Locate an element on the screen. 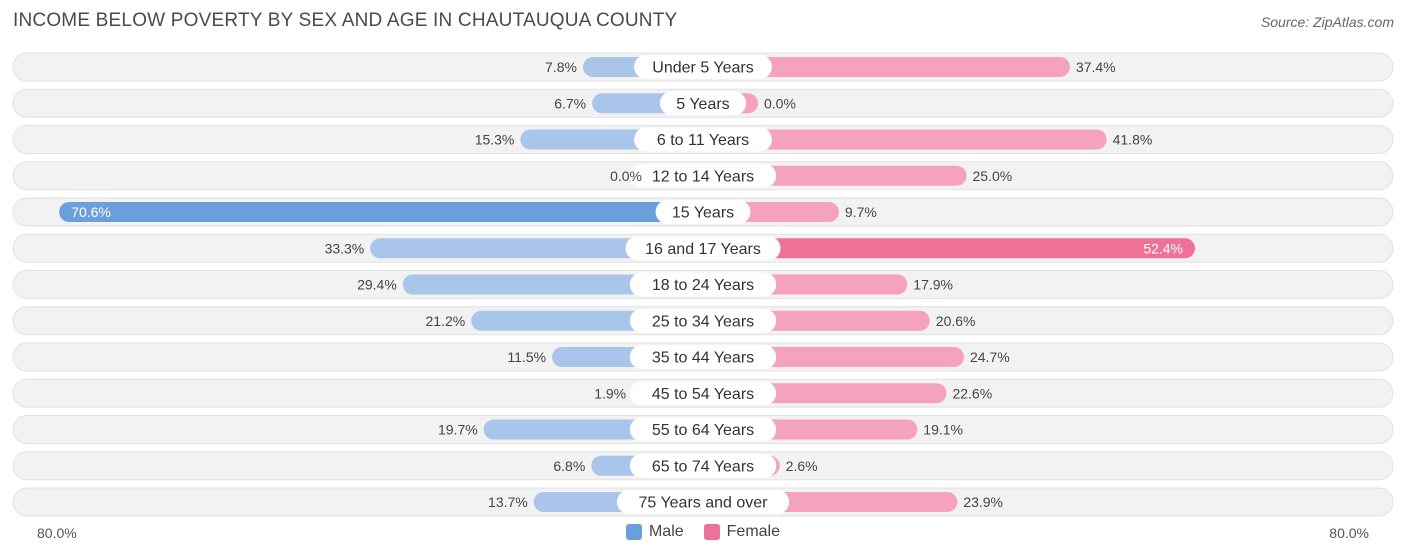  value-label-female: 22.6% is located at coordinates (972, 393).